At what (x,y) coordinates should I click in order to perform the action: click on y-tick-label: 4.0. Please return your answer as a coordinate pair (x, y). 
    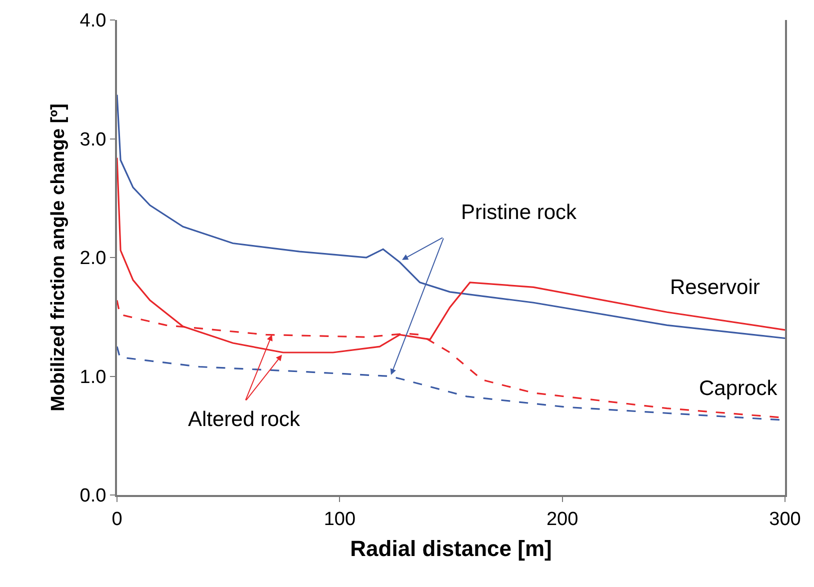
    Looking at the image, I should click on (93, 21).